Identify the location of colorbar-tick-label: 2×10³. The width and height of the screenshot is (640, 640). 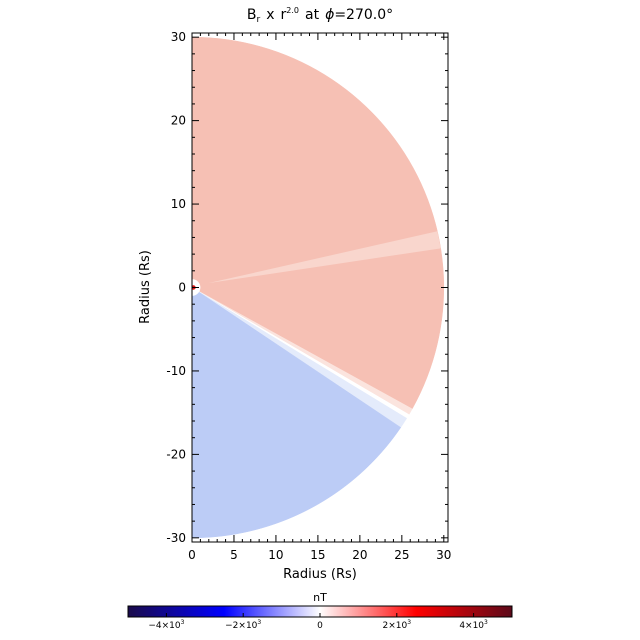
(397, 625).